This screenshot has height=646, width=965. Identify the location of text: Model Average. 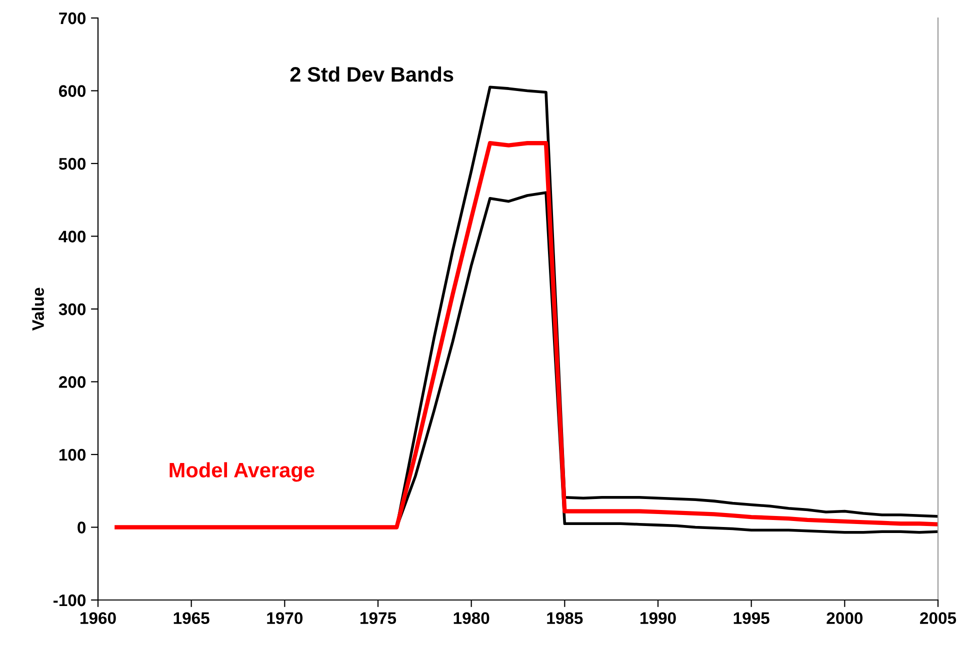
(242, 472).